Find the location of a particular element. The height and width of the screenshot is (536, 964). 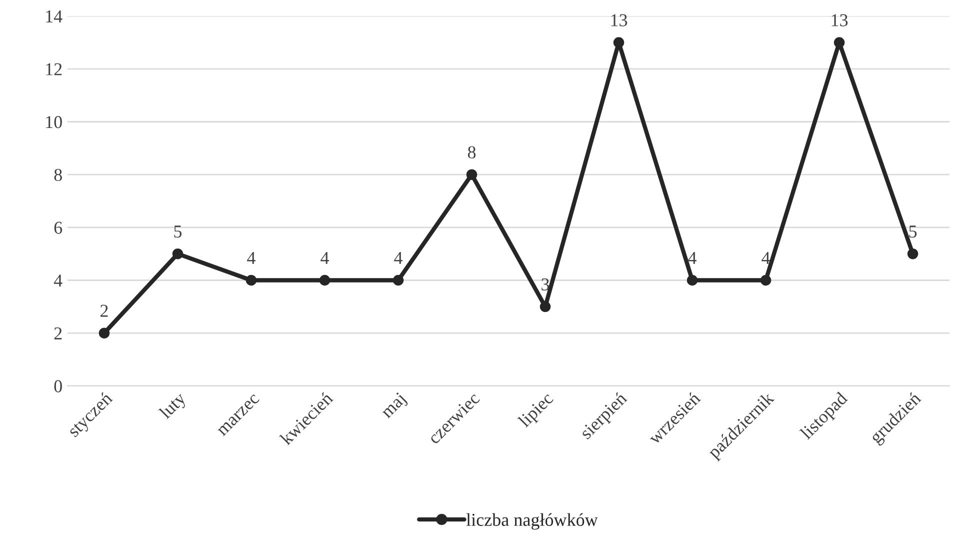

data-label: 8 is located at coordinates (472, 152).